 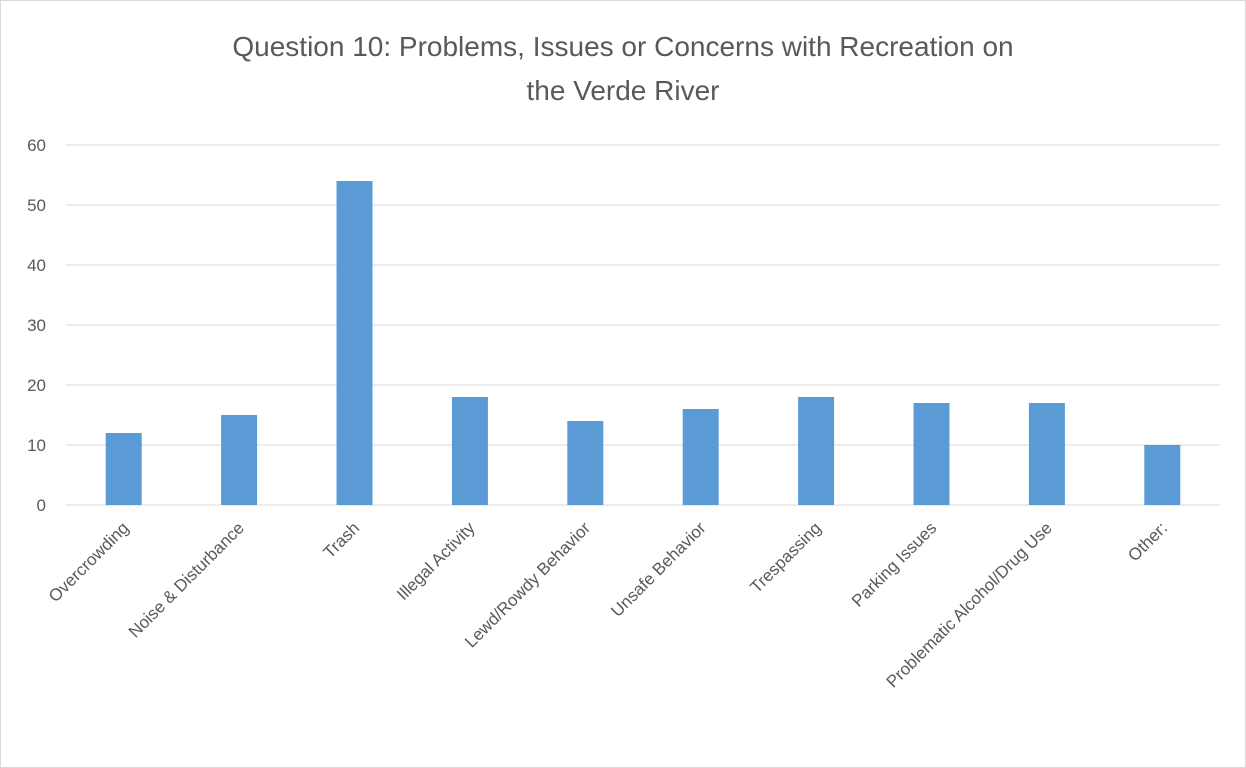 What do you see at coordinates (342, 540) in the screenshot?
I see `x-category-label: Trash` at bounding box center [342, 540].